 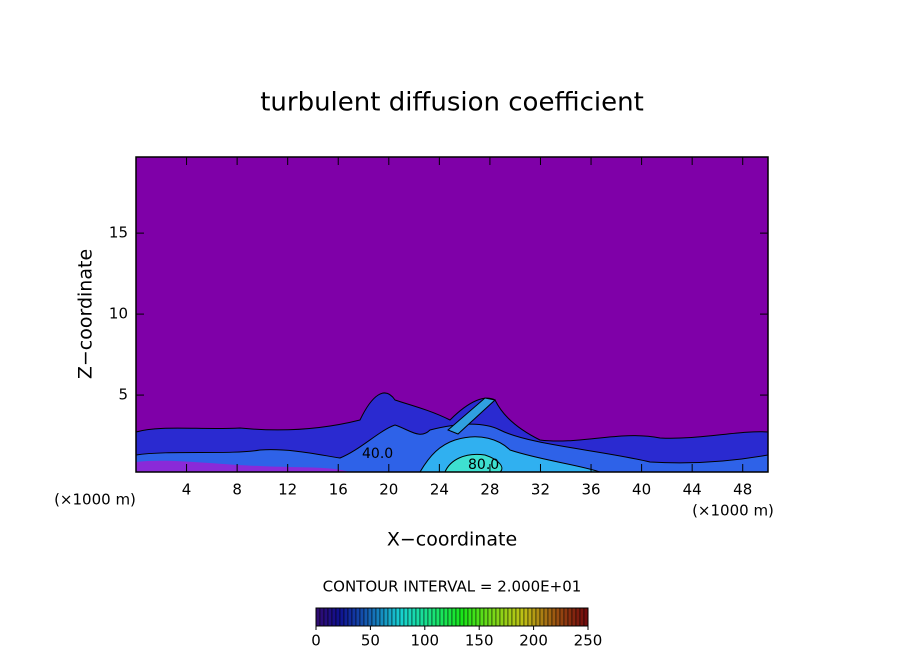 I want to click on colorbar-tick-label: 100, so click(x=424, y=641).